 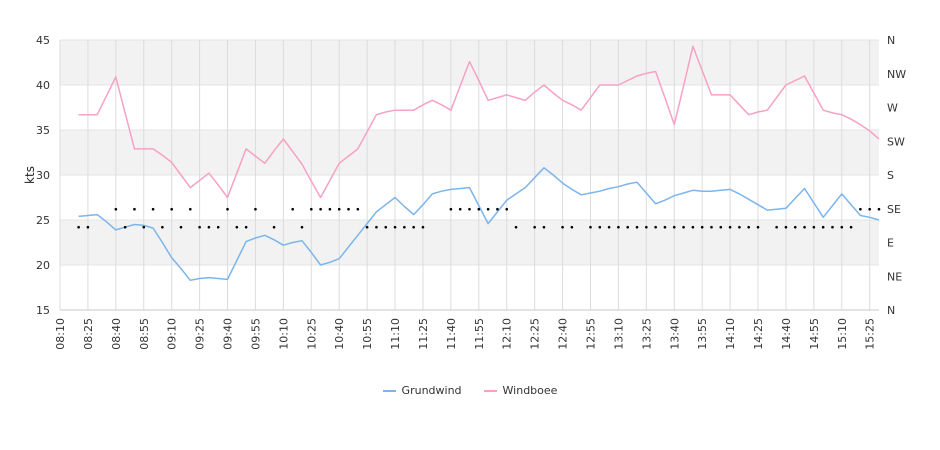 I want to click on direction-markers, so click(x=479, y=218).